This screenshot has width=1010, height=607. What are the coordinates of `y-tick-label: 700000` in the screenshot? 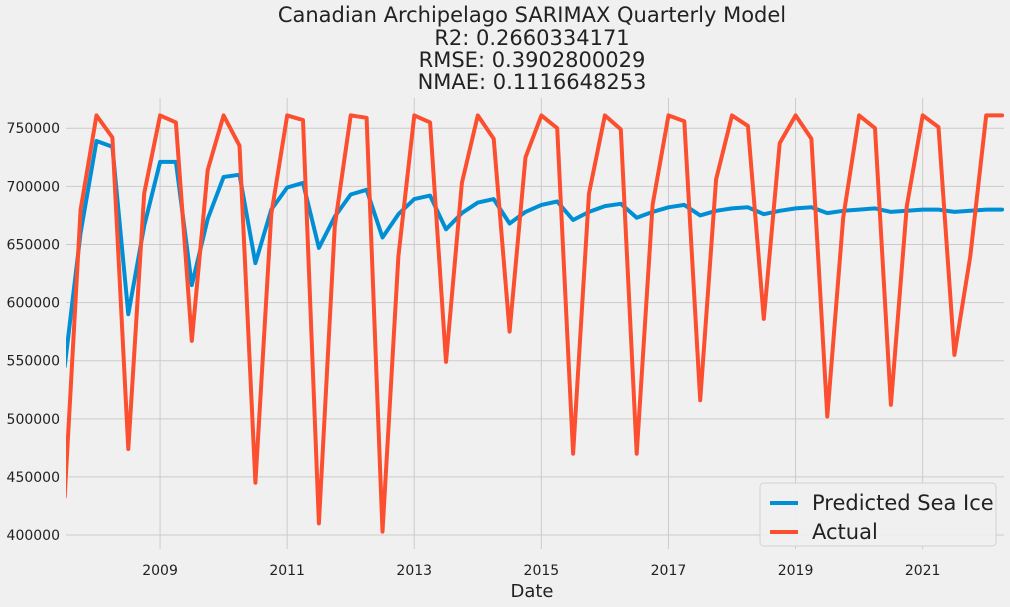 It's located at (33, 187).